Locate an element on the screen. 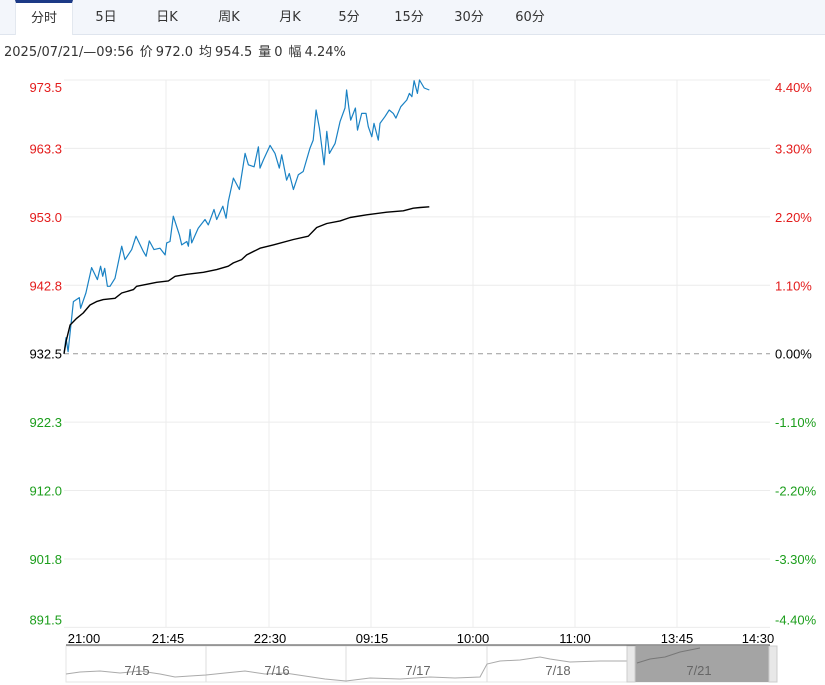  range-navigator: 7/15 7/16 7/17 7/18 7/21 is located at coordinates (421, 663).